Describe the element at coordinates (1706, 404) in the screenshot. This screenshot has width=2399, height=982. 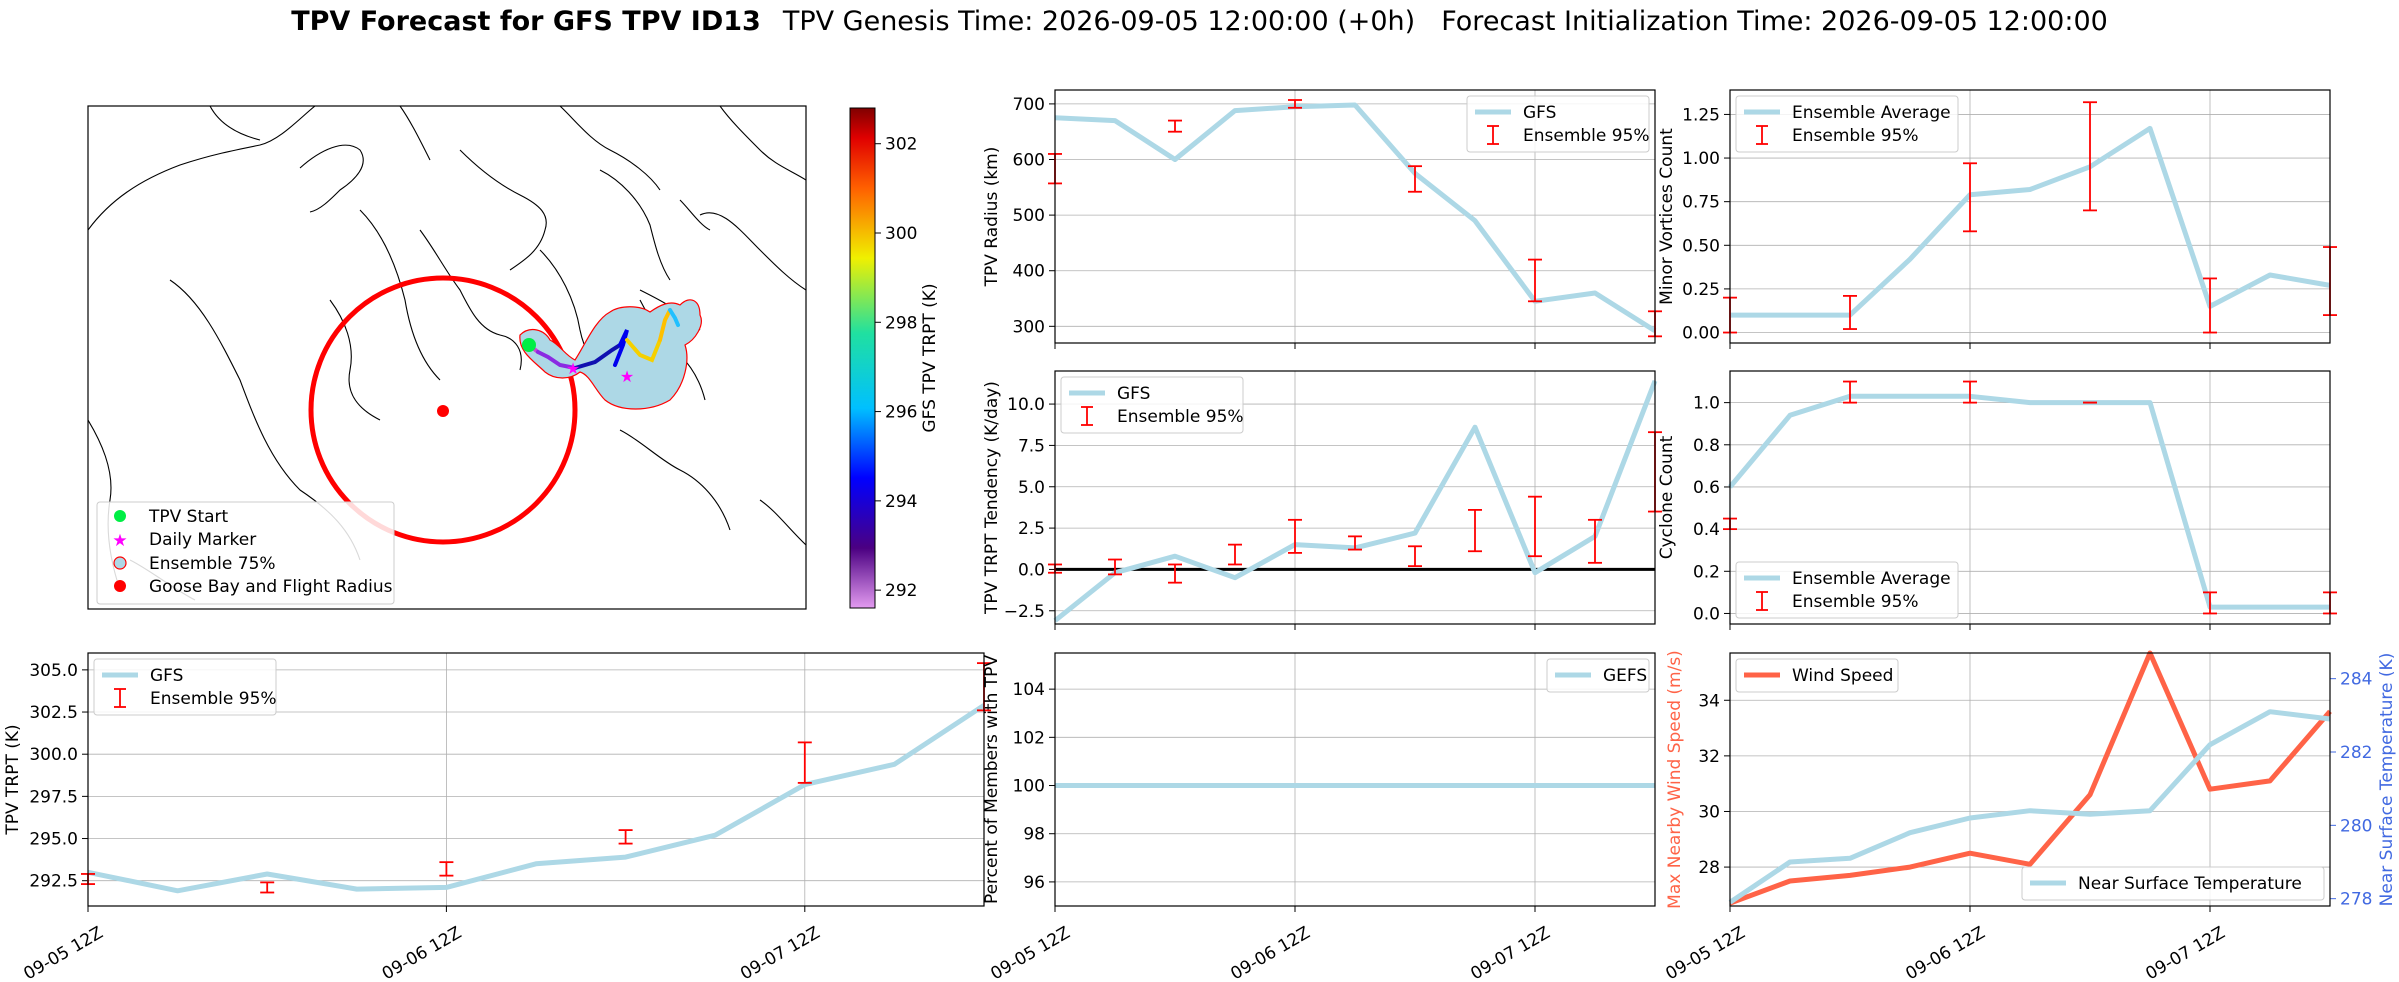
I see `y-tick-label: 1.0` at that location.